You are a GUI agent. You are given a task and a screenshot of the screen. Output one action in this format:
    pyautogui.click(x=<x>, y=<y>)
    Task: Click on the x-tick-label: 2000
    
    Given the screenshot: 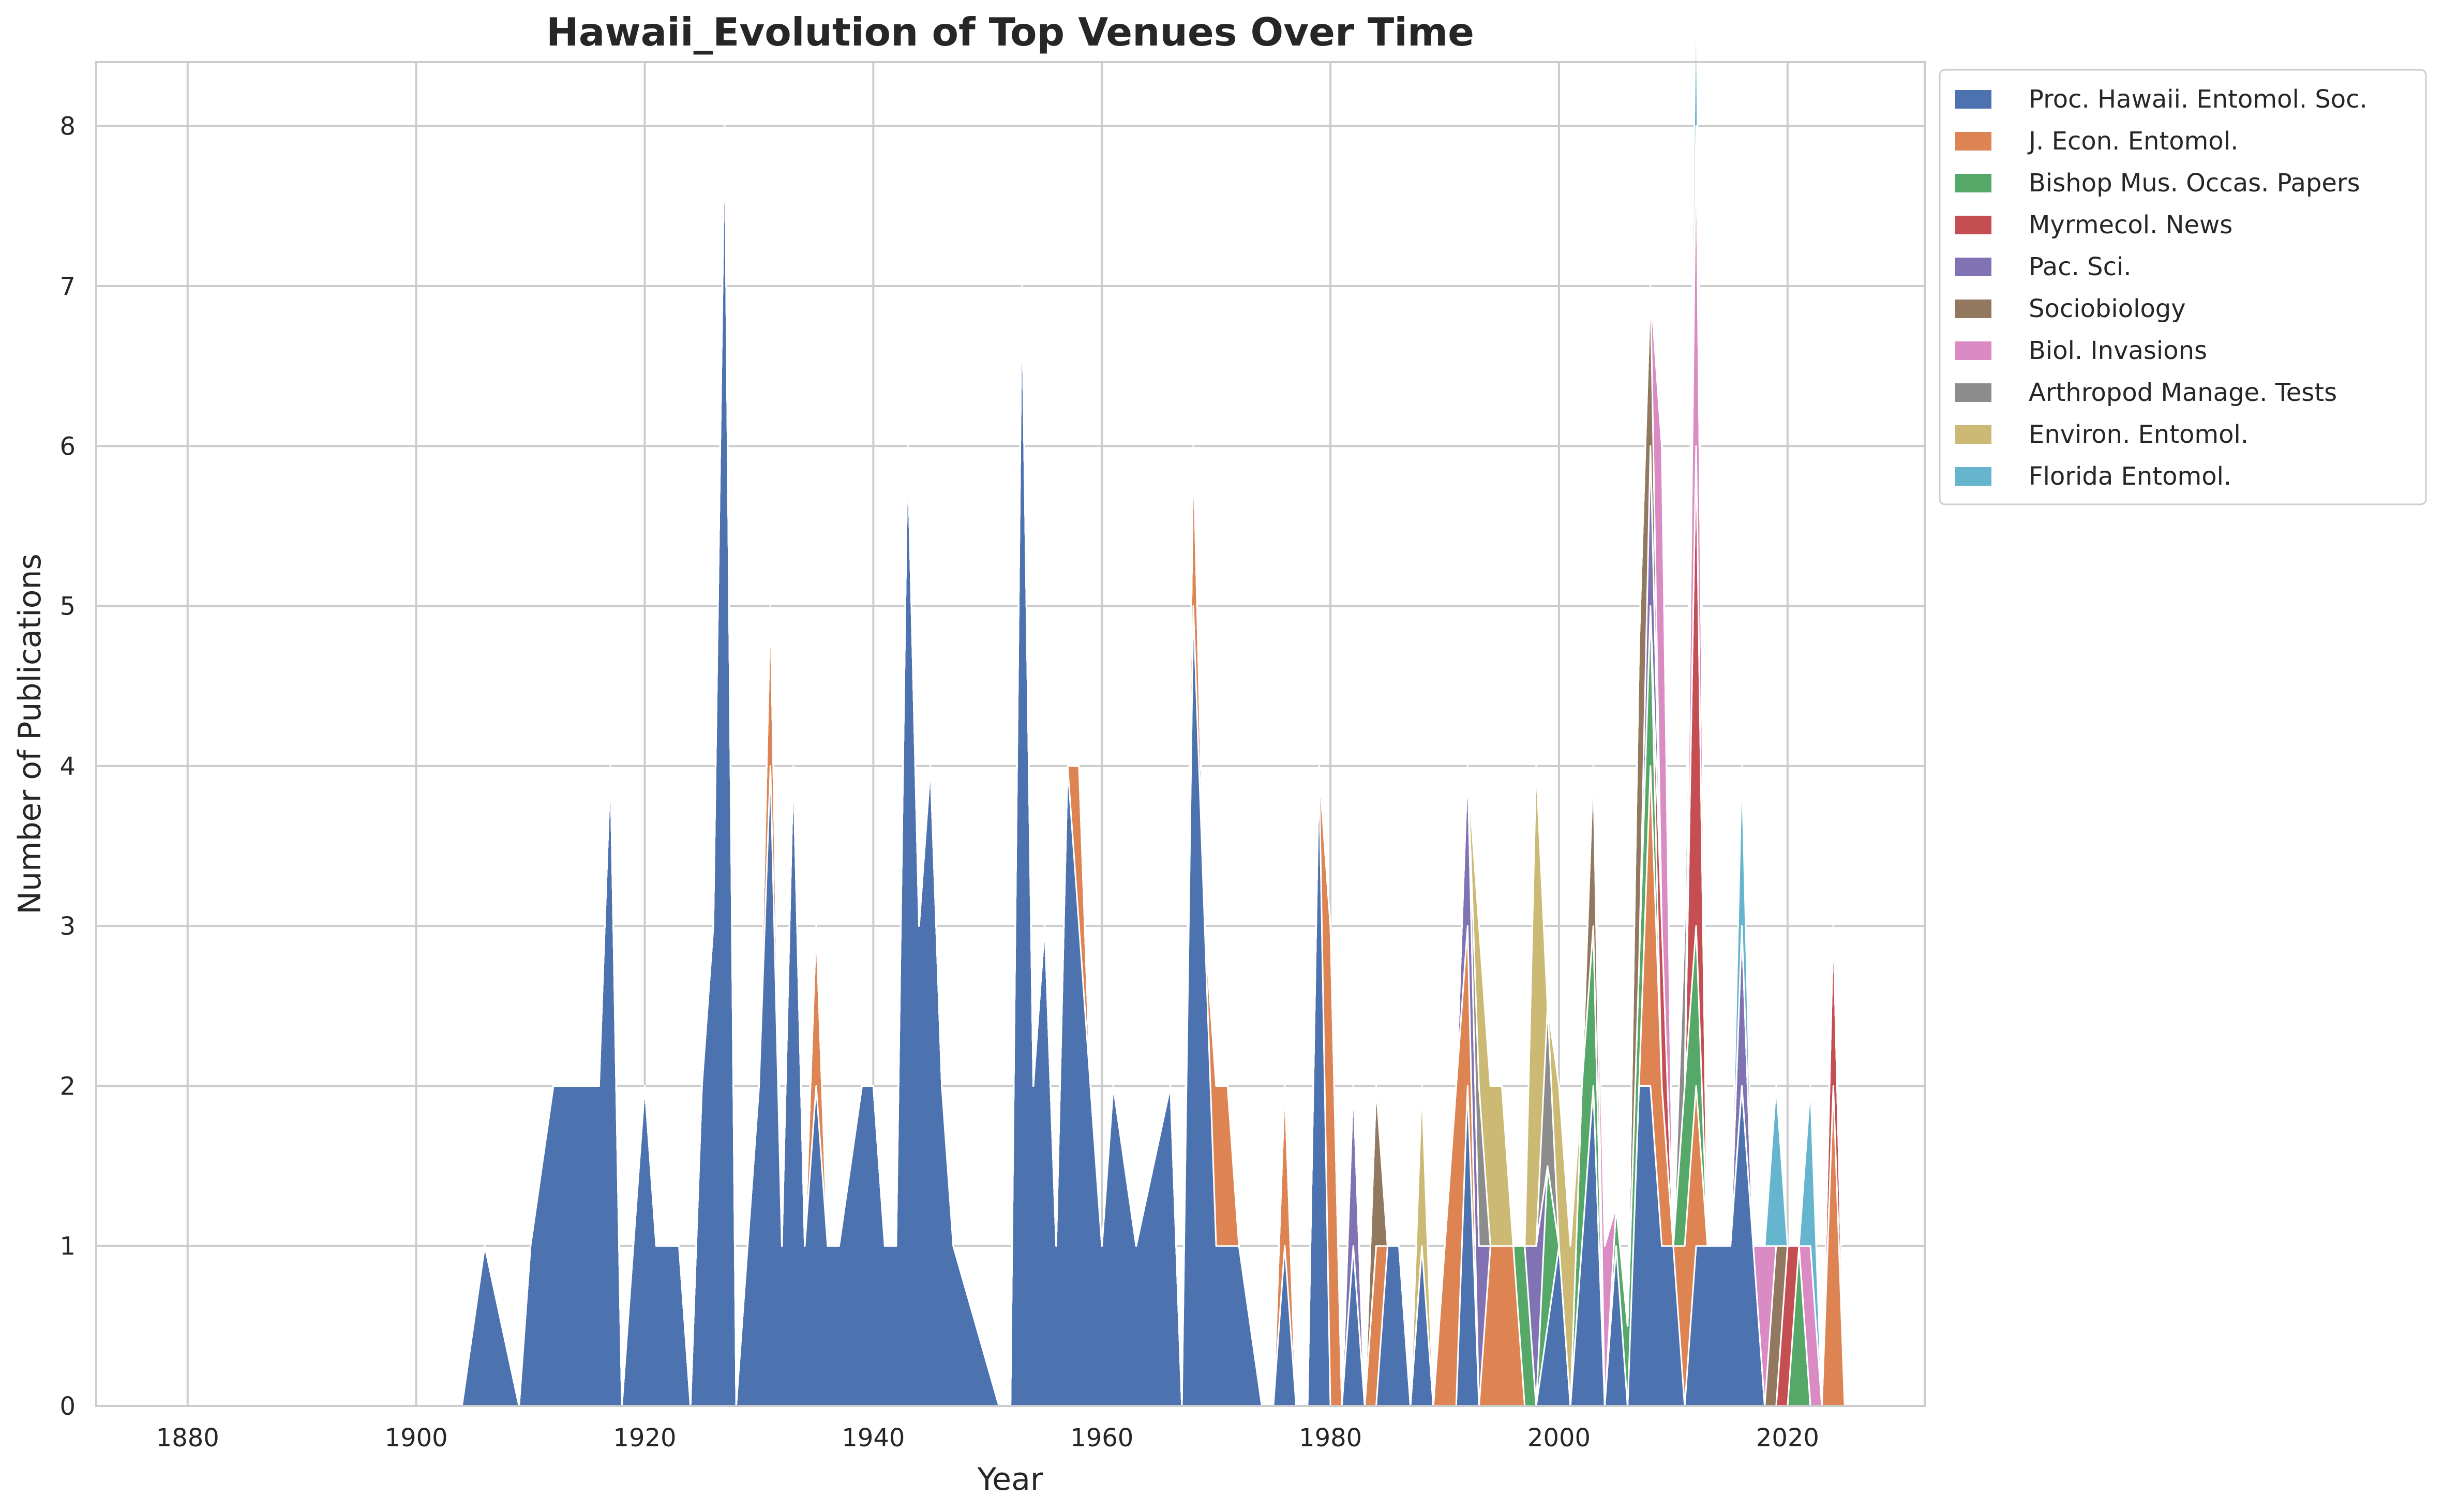 What is the action you would take?
    pyautogui.click(x=1559, y=1438)
    